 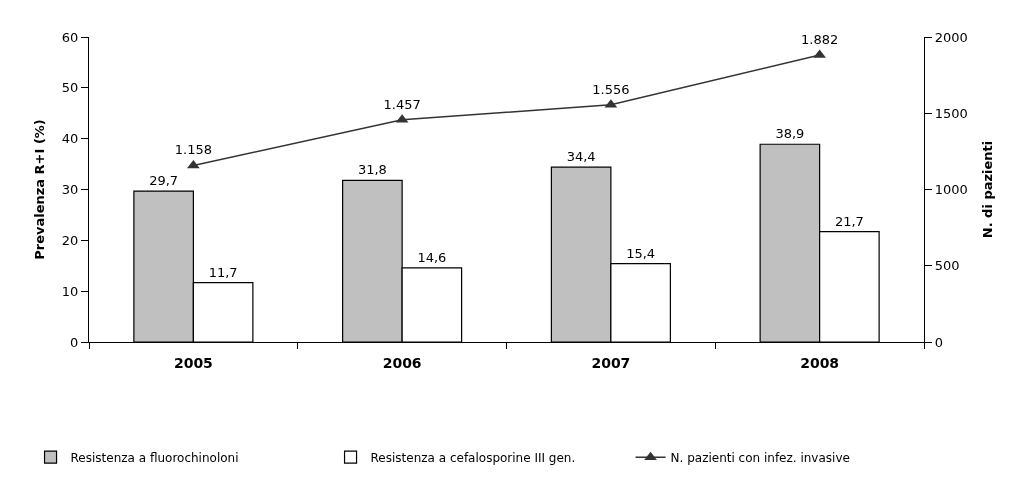 What do you see at coordinates (611, 89) in the screenshot?
I see `data-label: 1.556` at bounding box center [611, 89].